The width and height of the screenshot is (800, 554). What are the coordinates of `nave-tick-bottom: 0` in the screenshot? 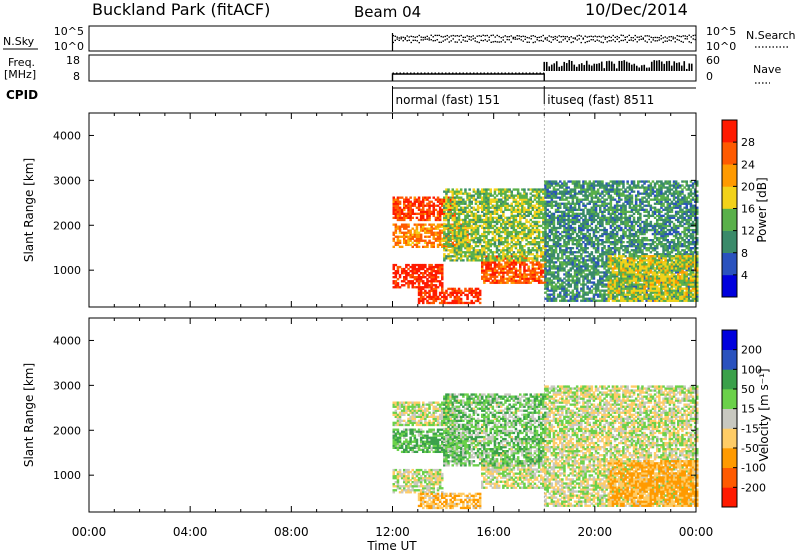 It's located at (709, 76).